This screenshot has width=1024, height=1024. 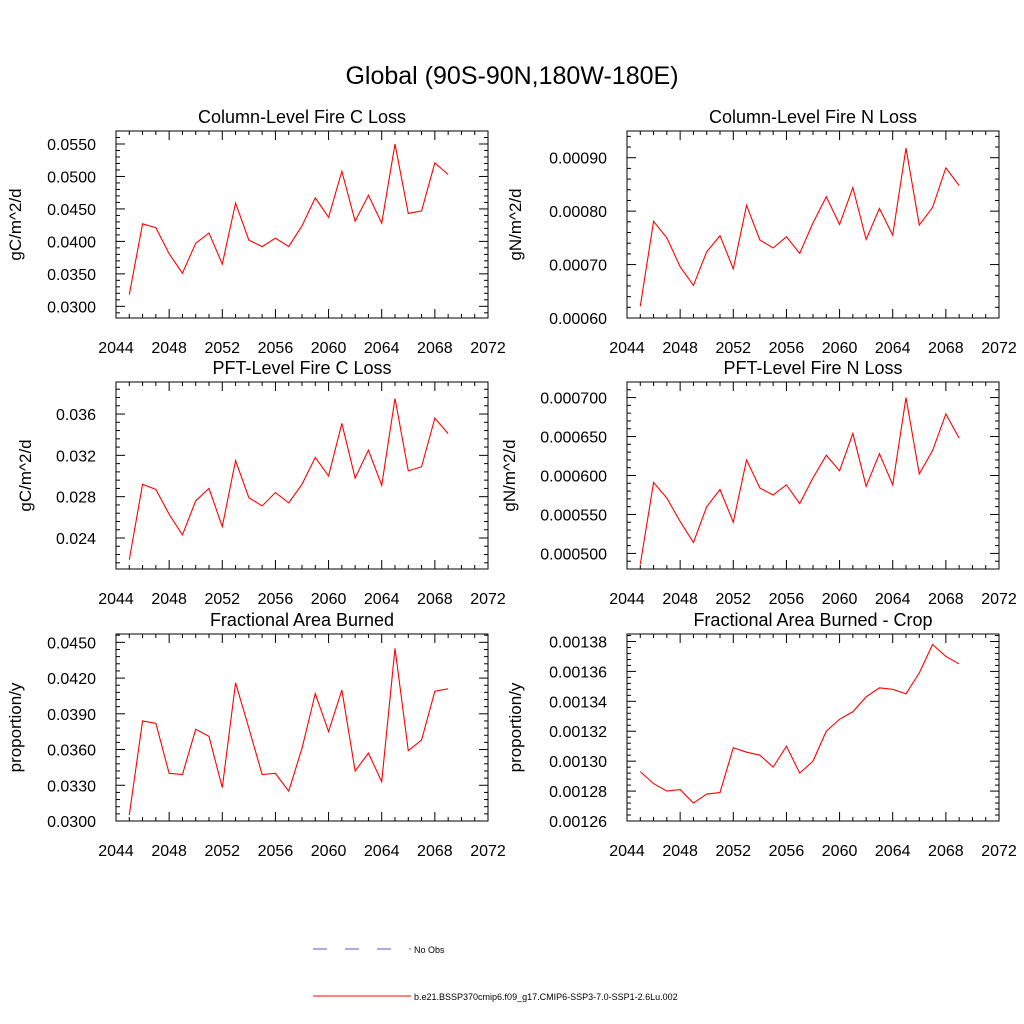 What do you see at coordinates (511, 76) in the screenshot?
I see `figure-title: Global (90S-90N,180W-180E)` at bounding box center [511, 76].